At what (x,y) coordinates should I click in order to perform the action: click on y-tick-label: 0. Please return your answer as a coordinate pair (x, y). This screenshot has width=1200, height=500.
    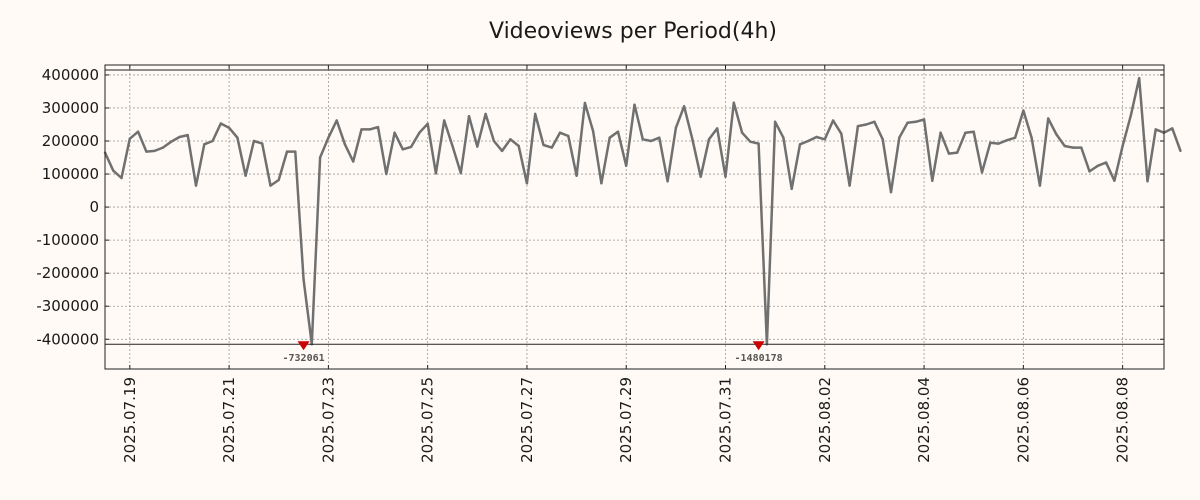
    Looking at the image, I should click on (94, 207).